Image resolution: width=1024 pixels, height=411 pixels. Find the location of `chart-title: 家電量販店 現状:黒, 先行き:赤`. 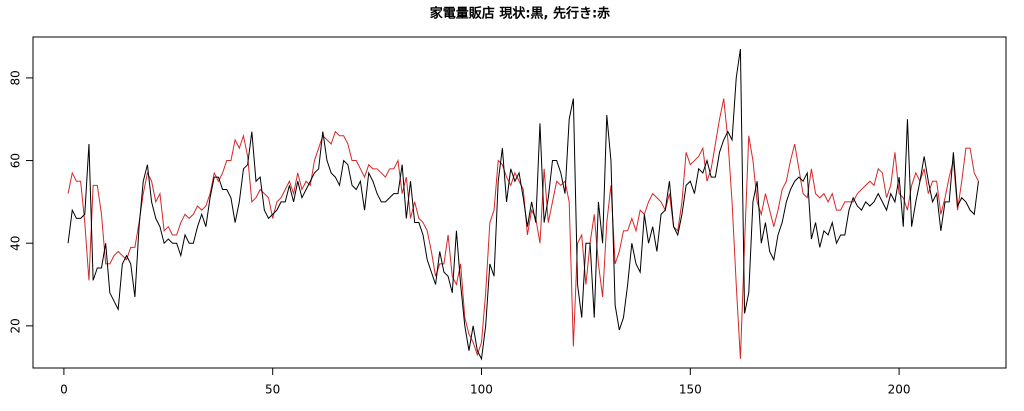

chart-title: 家電量販店 現状:黒, 先行き:赤 is located at coordinates (520, 14).